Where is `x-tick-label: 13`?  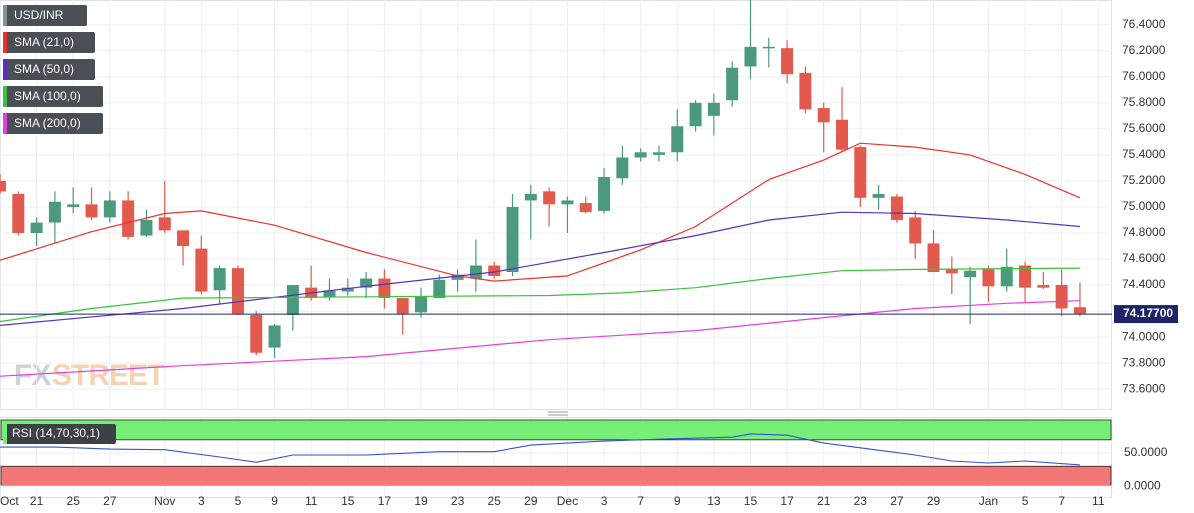
x-tick-label: 13 is located at coordinates (714, 501).